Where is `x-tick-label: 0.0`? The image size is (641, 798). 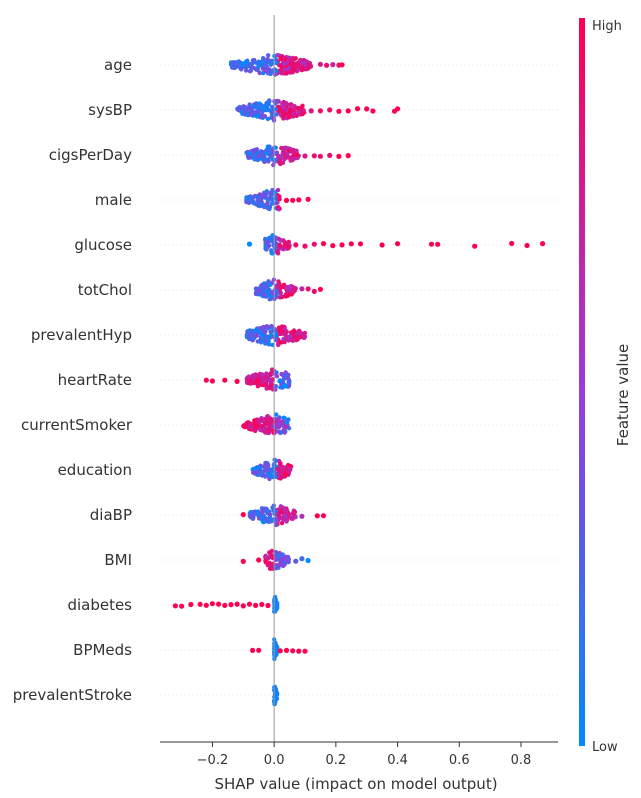
x-tick-label: 0.0 is located at coordinates (274, 760).